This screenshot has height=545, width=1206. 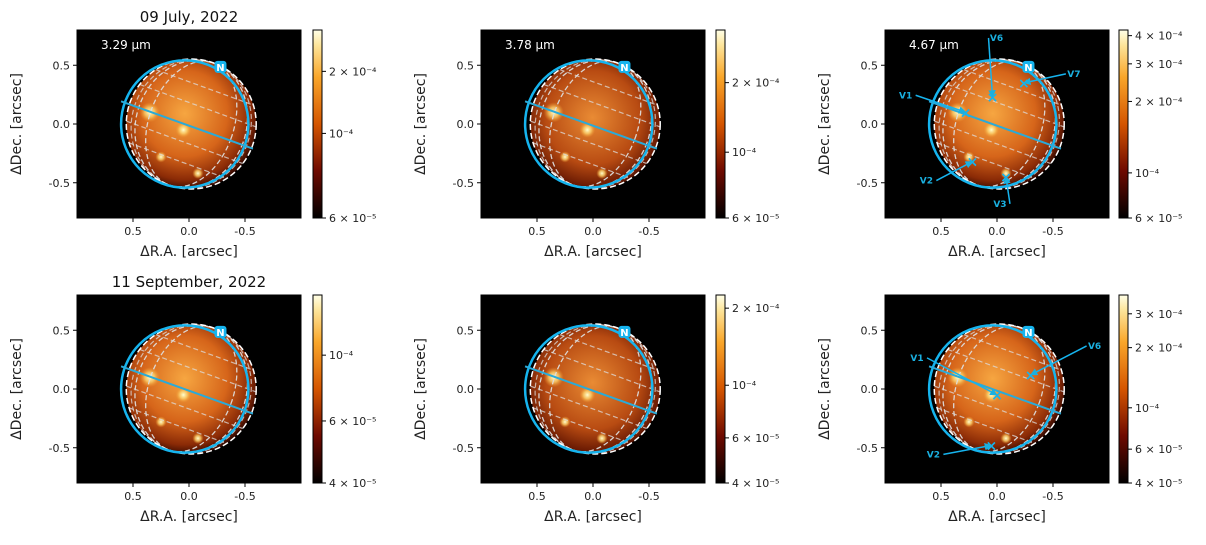 I want to click on panel-title: 09 July, 2022, so click(x=189, y=17).